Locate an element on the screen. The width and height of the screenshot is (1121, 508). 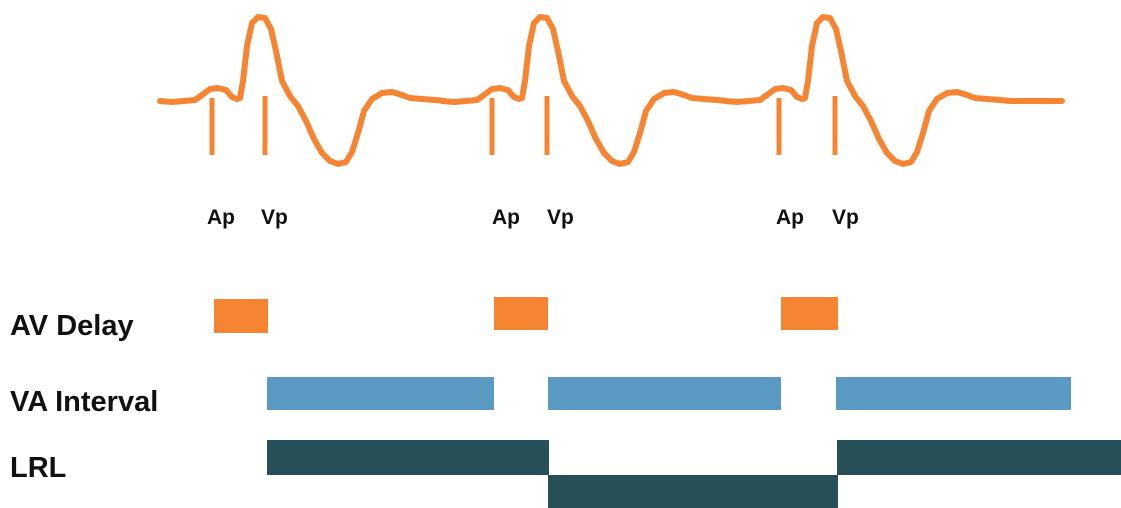
av-delay-bars is located at coordinates (526, 315).